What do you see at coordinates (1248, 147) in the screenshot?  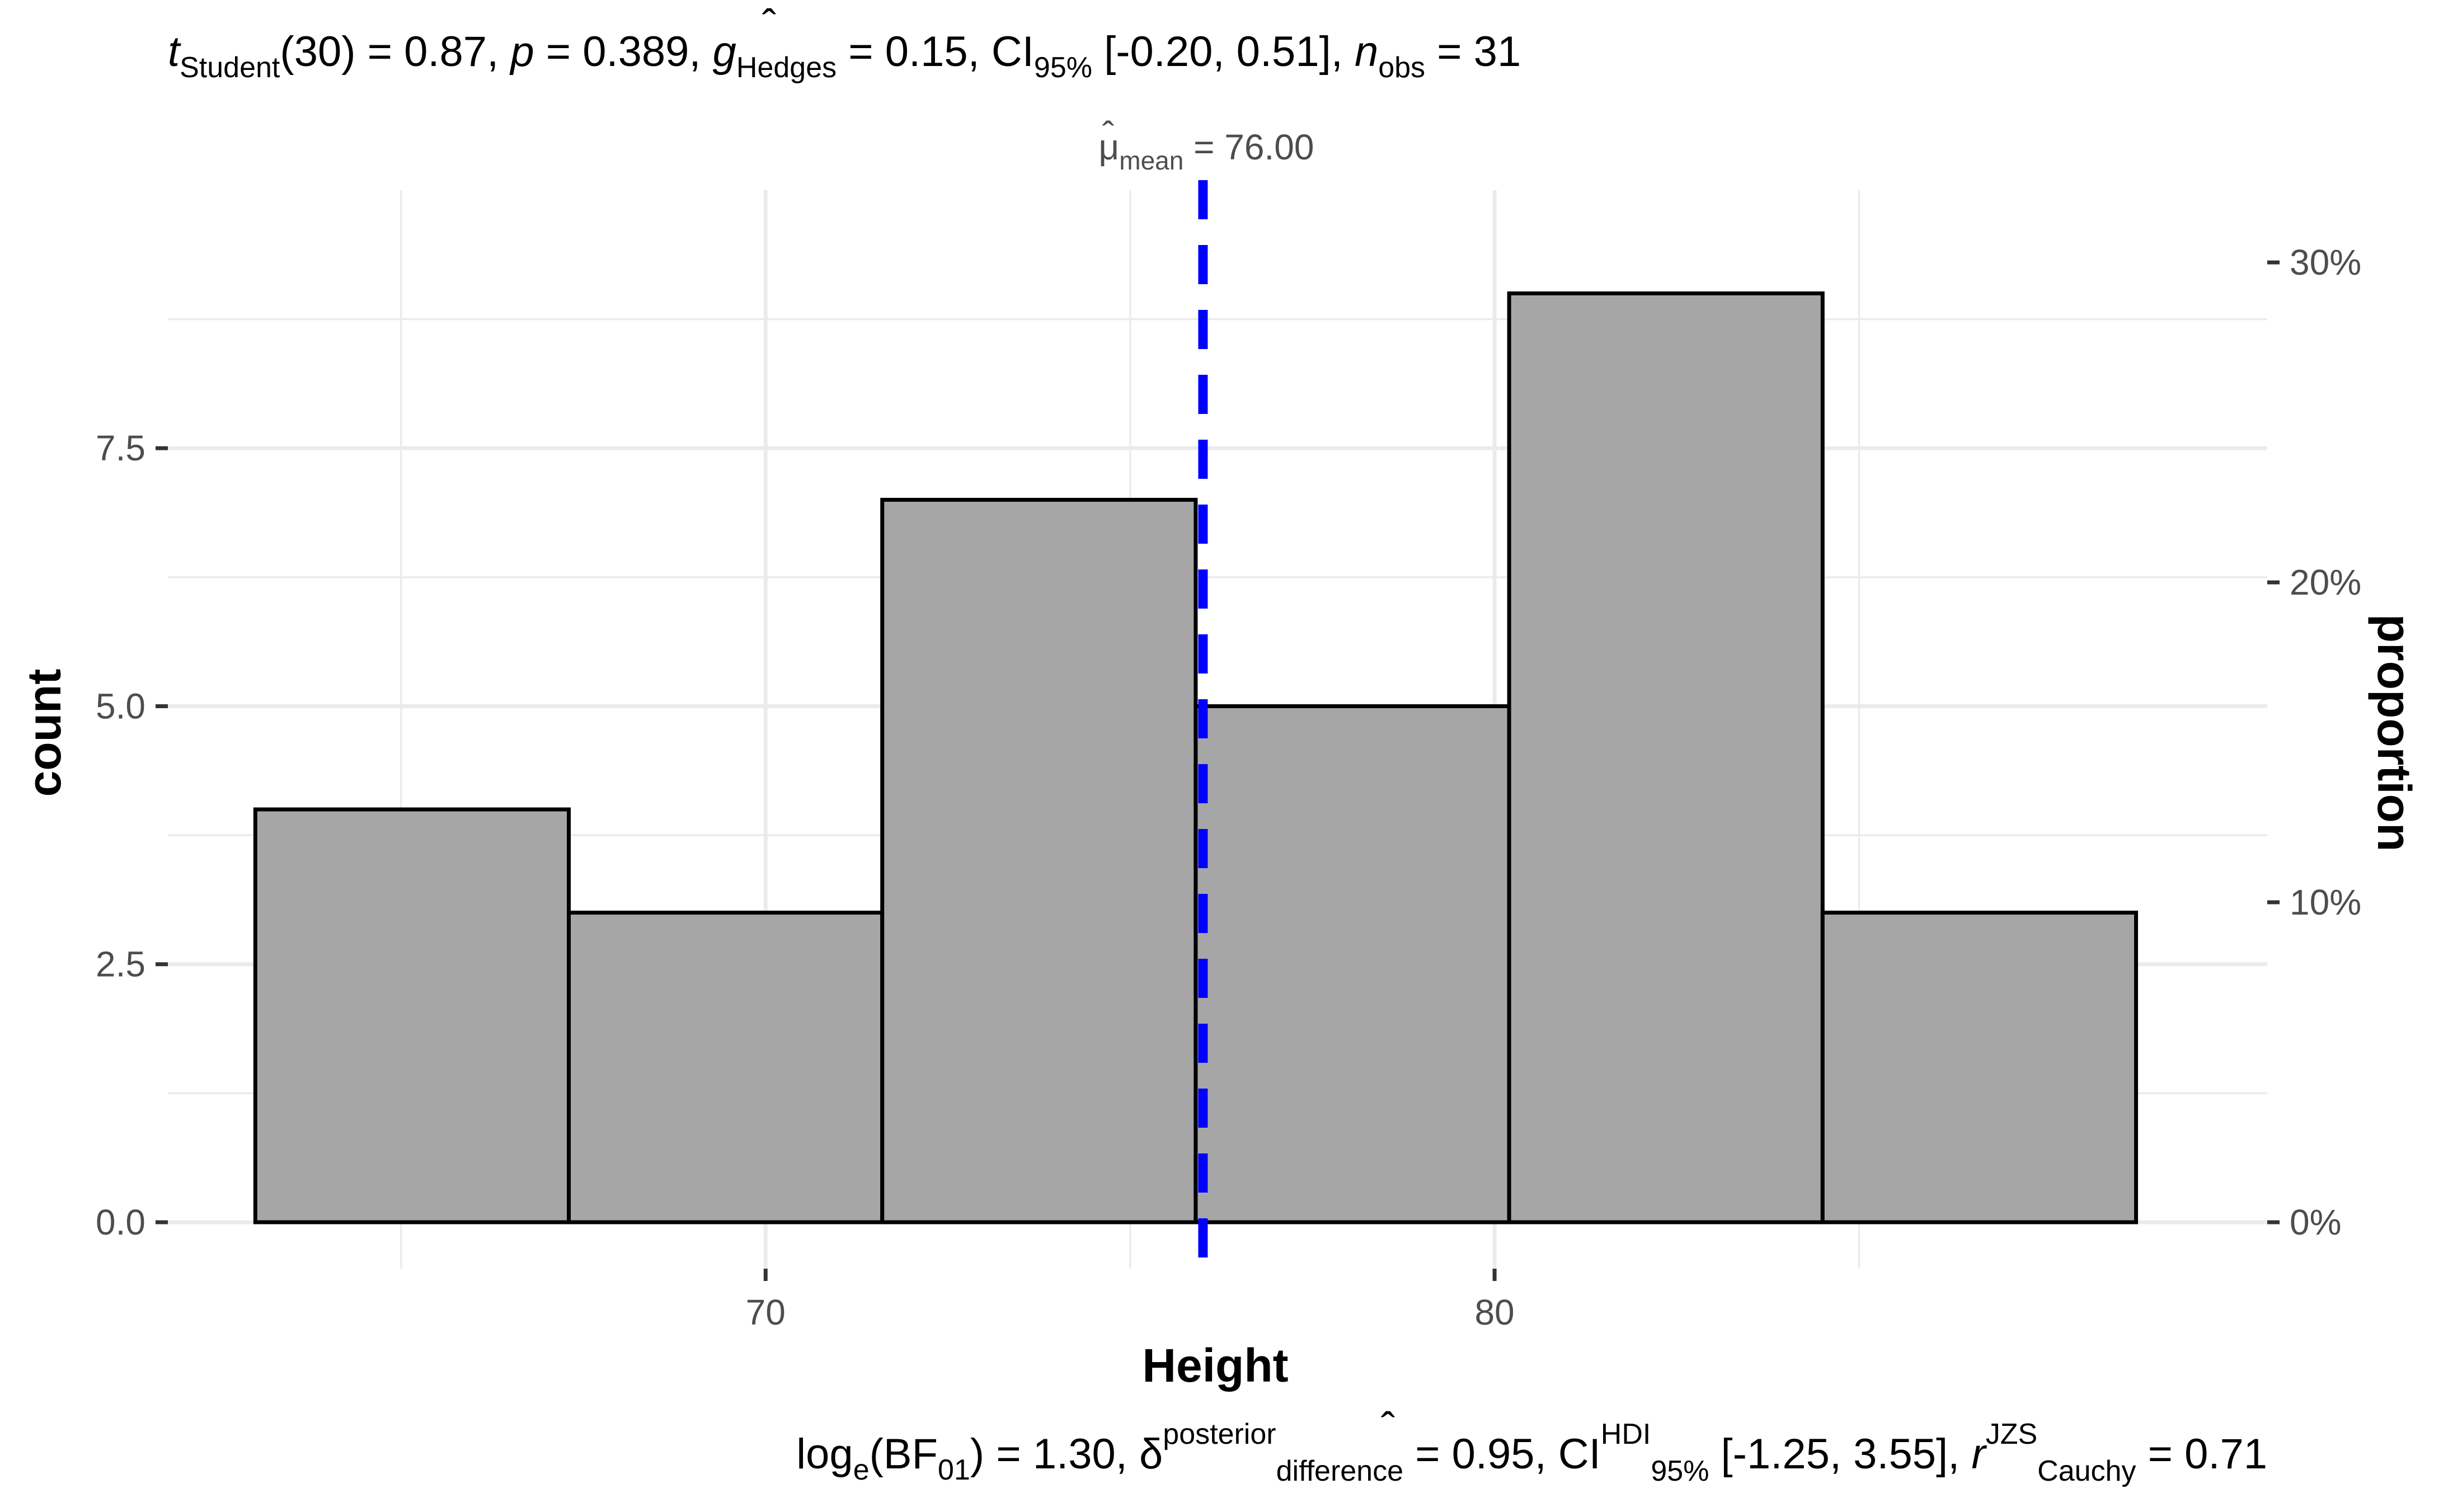 I see `mean-value: = 76.00` at bounding box center [1248, 147].